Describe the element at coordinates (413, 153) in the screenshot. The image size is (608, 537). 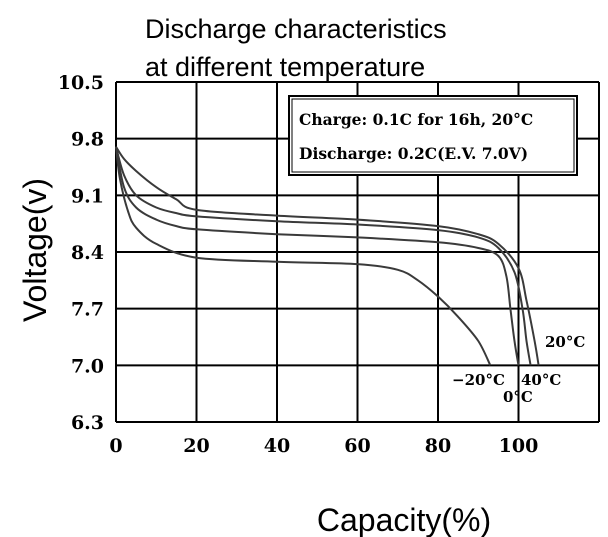
I see `annotation-discharge: Discharge: 0.2C(E.V. 7.0V)` at that location.